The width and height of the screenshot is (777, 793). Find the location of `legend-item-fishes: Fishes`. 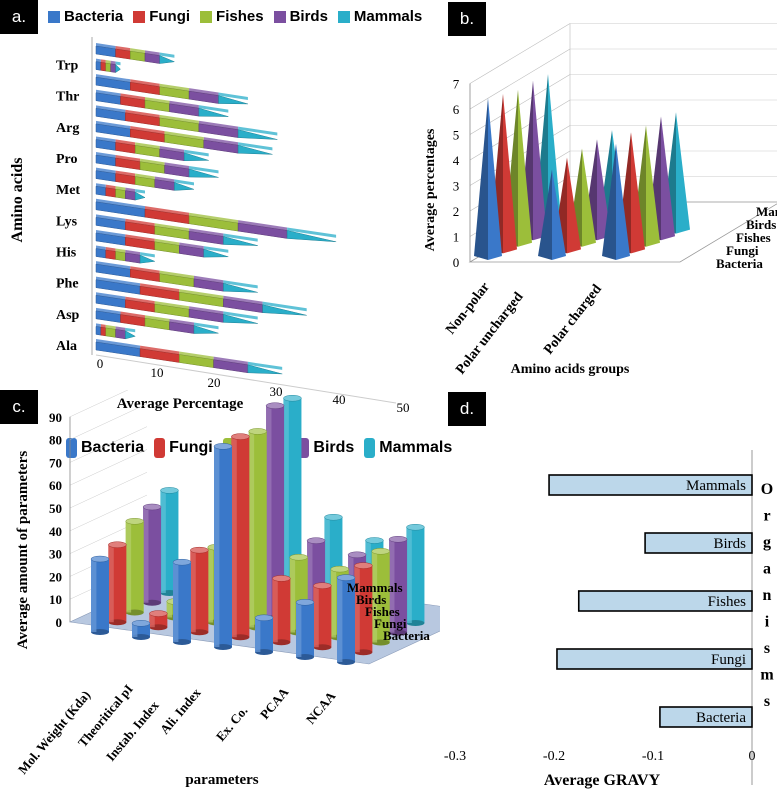

legend-item-fishes: Fishes is located at coordinates (232, 16).